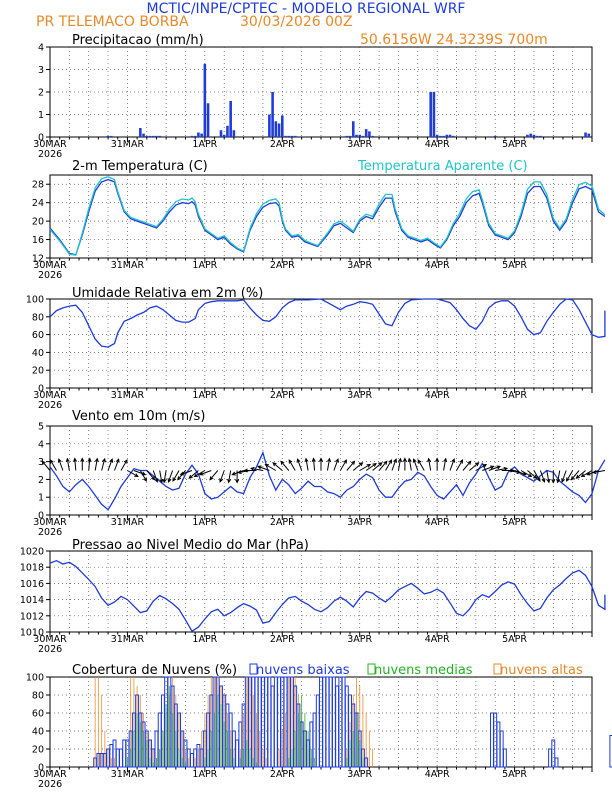 The width and height of the screenshot is (612, 792). I want to click on wind-ytick-label: 1, so click(41, 498).